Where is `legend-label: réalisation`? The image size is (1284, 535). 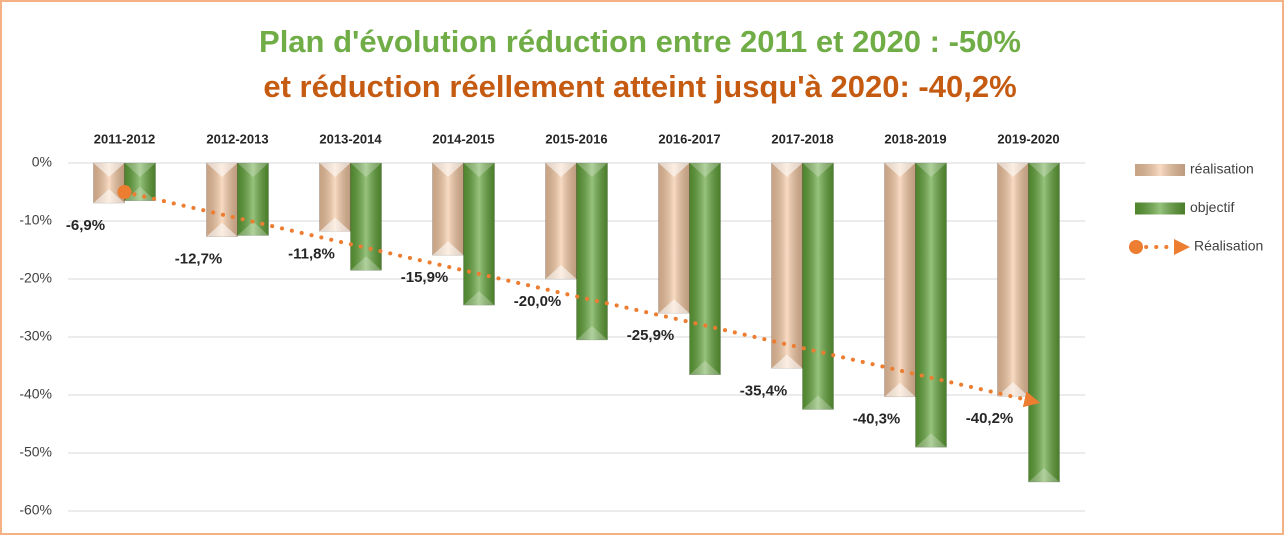 legend-label: réalisation is located at coordinates (1222, 169).